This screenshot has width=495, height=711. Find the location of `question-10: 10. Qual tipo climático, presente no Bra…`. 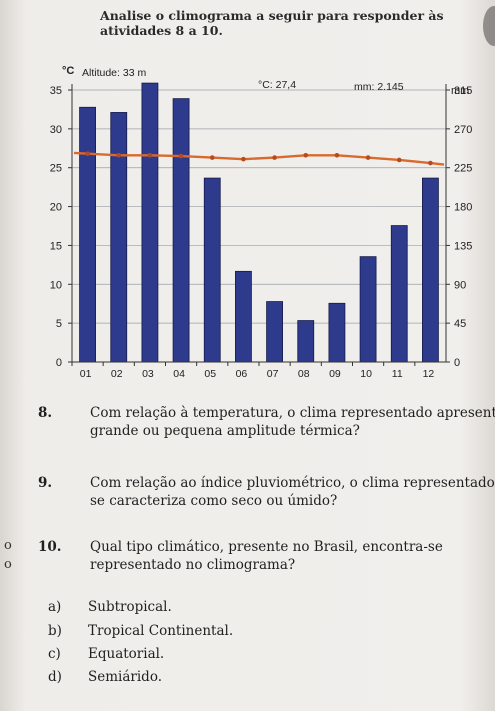

question-10: 10. Qual tipo climático, presente no Bra… is located at coordinates (263, 558).